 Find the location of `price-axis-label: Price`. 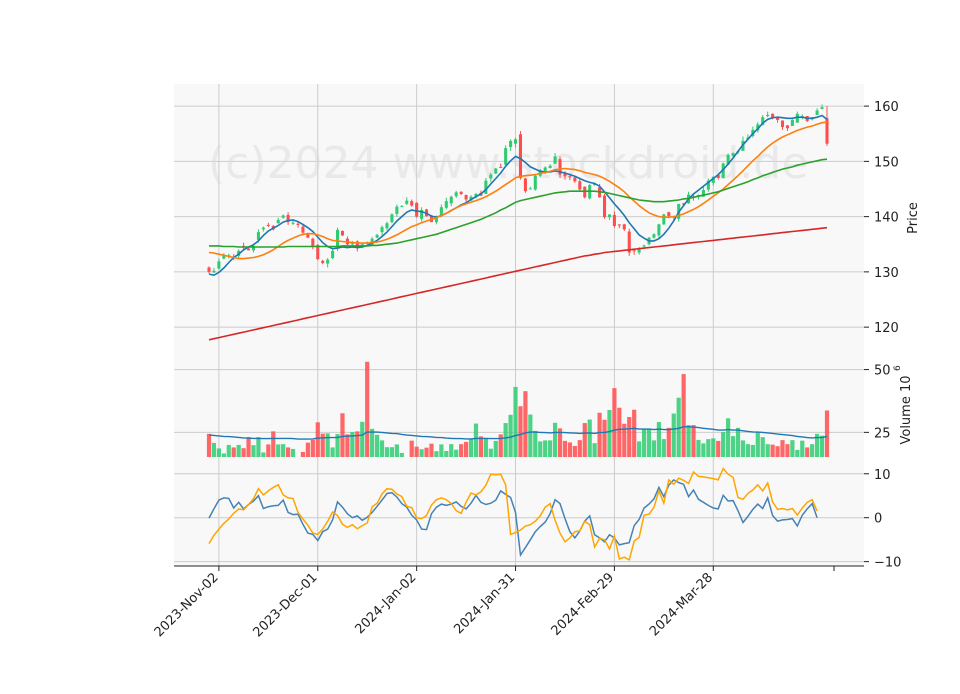

price-axis-label: Price is located at coordinates (913, 218).